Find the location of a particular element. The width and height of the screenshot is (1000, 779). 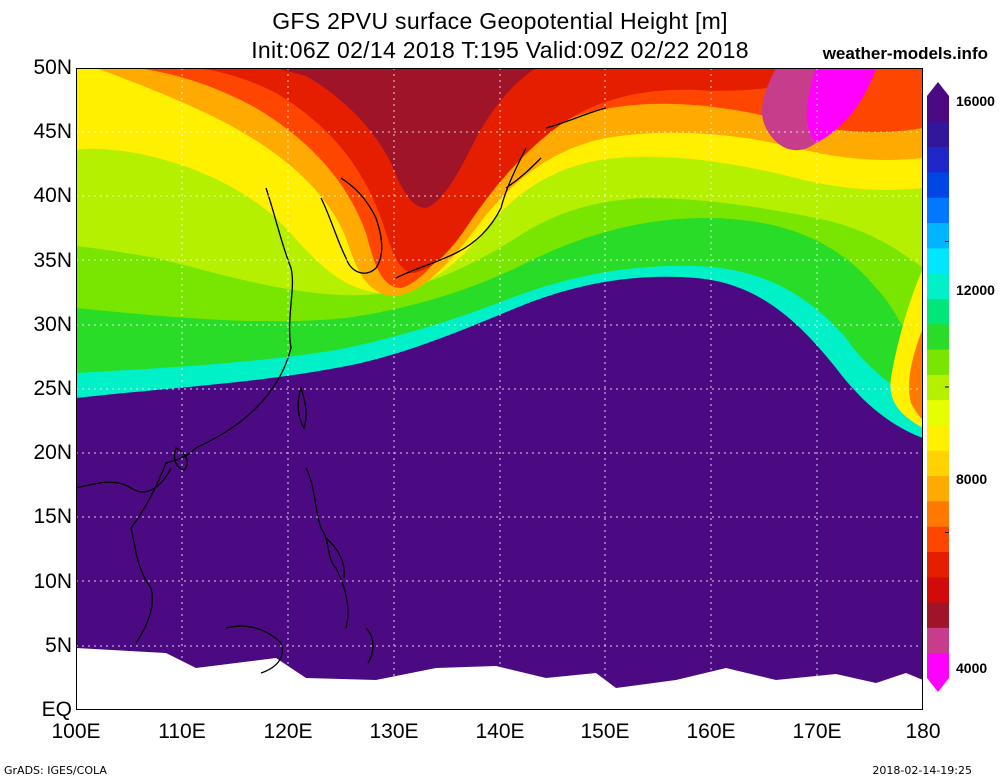

lon-label-160e: 160E is located at coordinates (711, 731).